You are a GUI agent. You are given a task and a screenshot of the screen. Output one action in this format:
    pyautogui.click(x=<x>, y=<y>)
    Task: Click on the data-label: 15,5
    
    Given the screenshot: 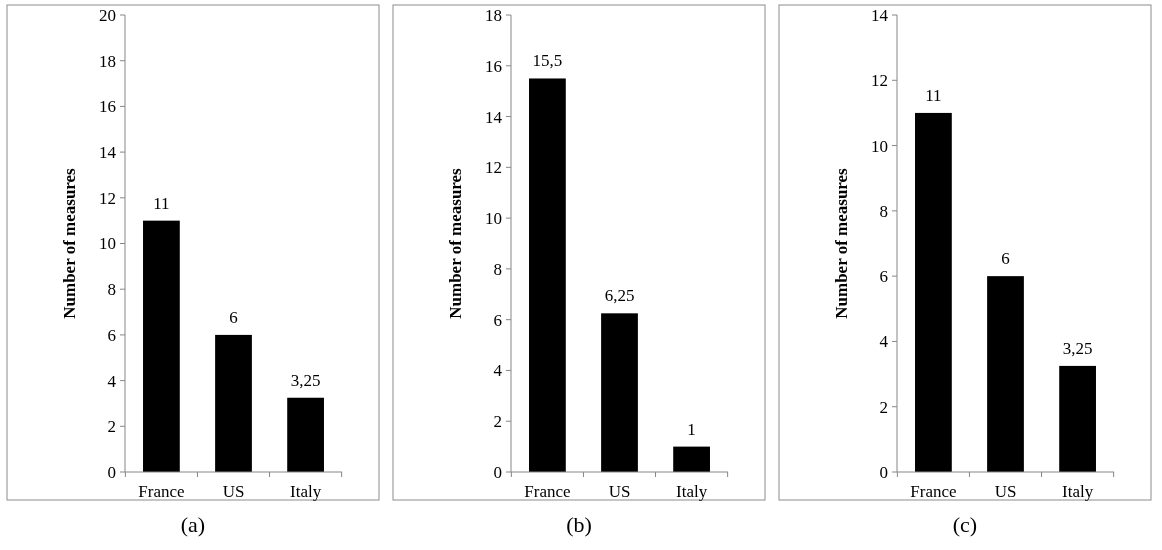 What is the action you would take?
    pyautogui.click(x=547, y=61)
    